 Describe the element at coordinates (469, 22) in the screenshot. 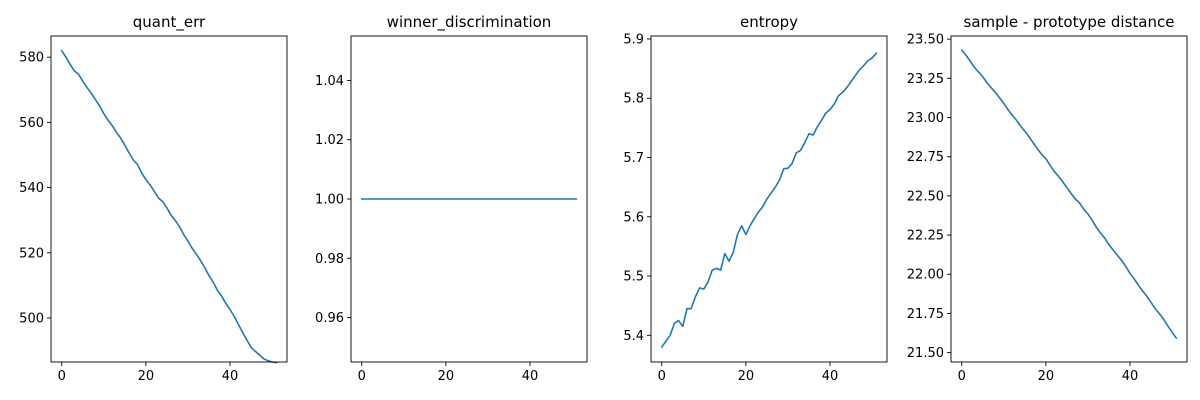

I see `chart-title: winner_discrimination` at that location.